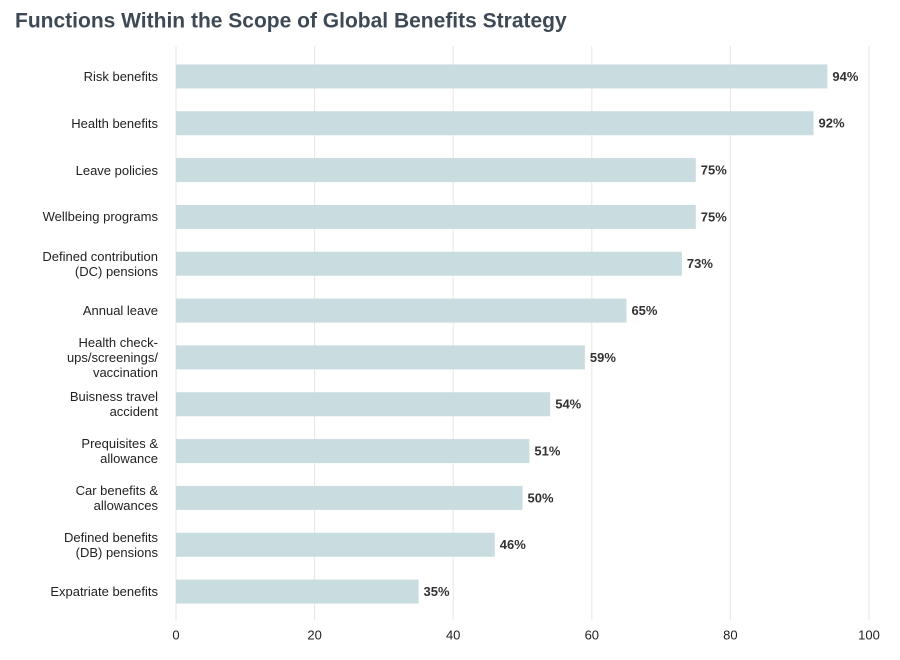 The image size is (900, 660). I want to click on value-label: 94%, so click(845, 76).